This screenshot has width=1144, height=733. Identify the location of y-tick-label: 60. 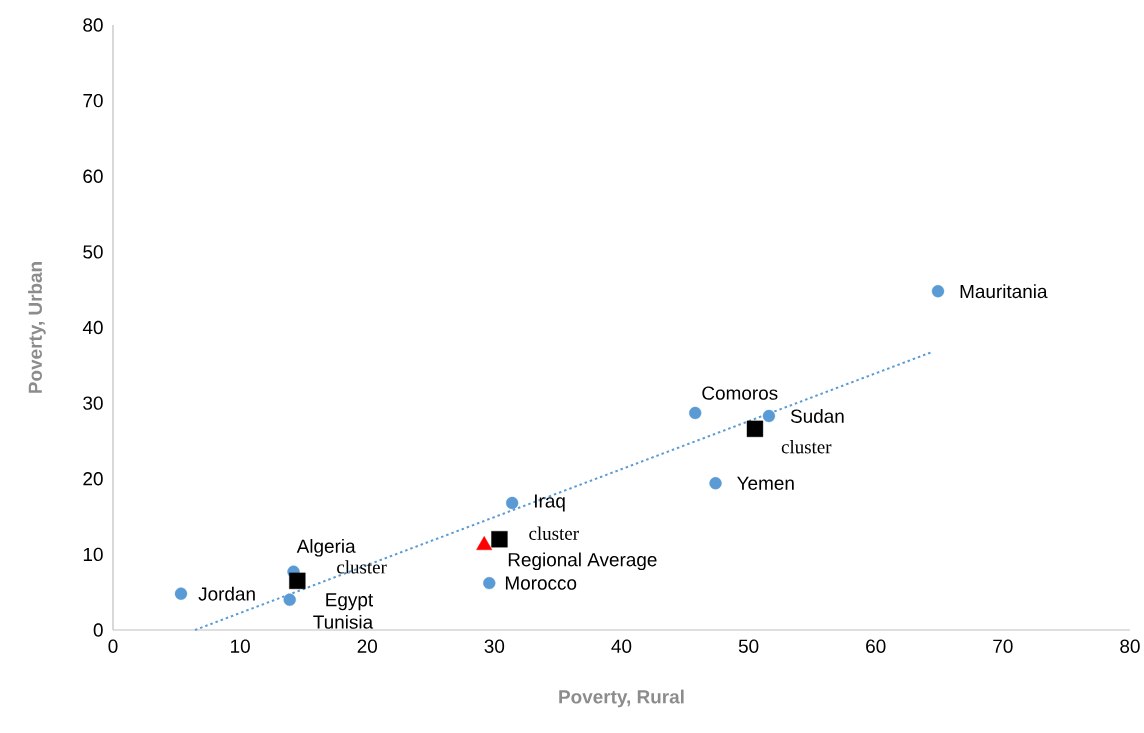
(93, 176).